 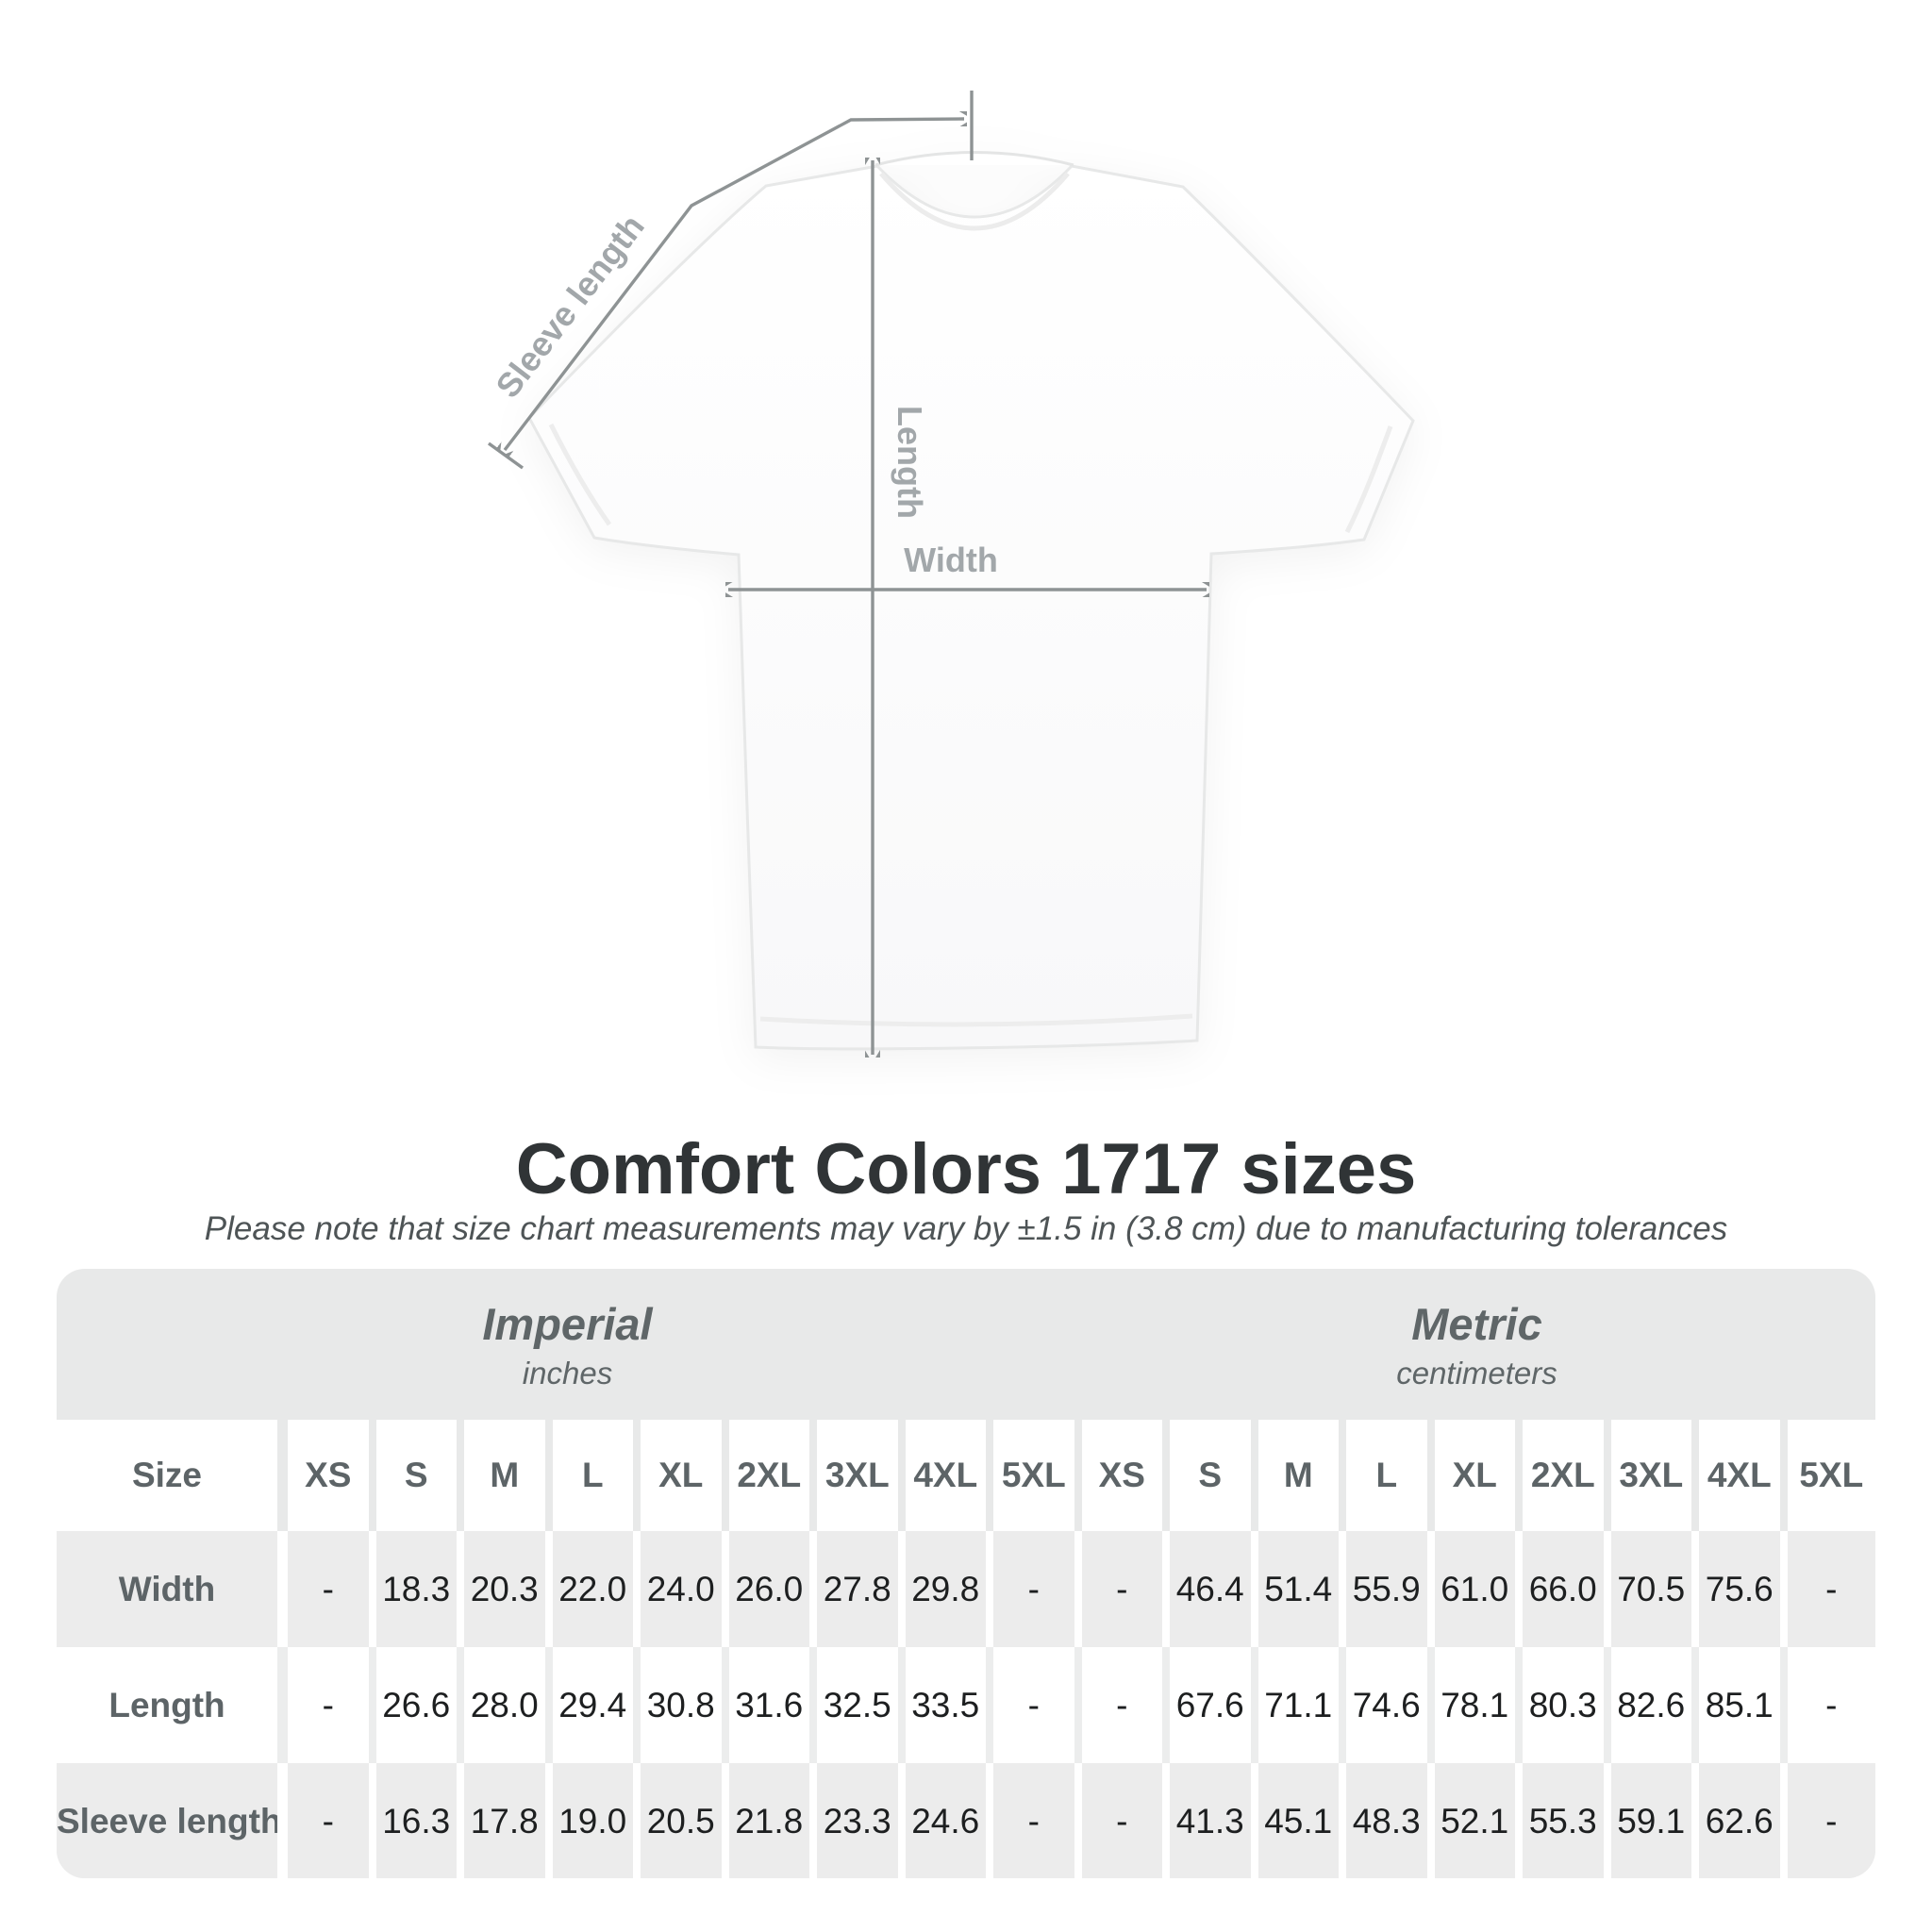 I want to click on data-cell: 80.3, so click(x=1567, y=1705).